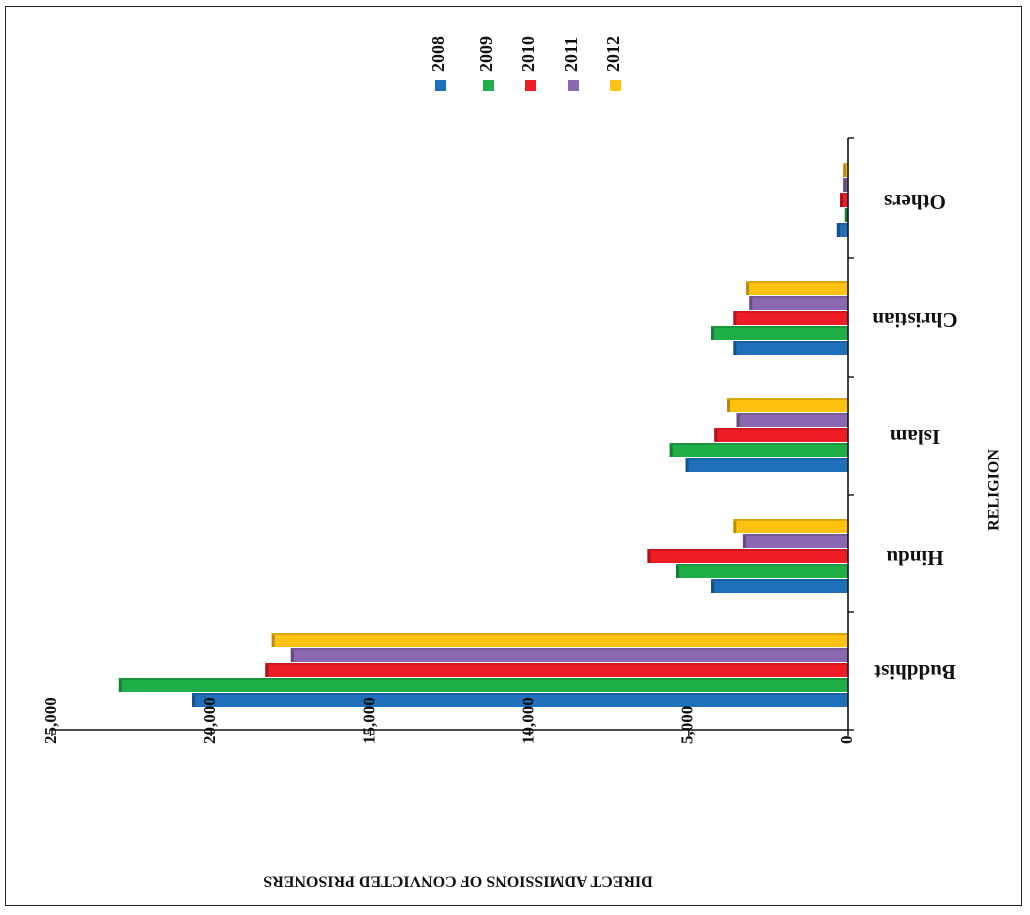 Image resolution: width=1030 pixels, height=915 pixels. Describe the element at coordinates (846, 215) in the screenshot. I see `bar-edge-others-2009` at that location.